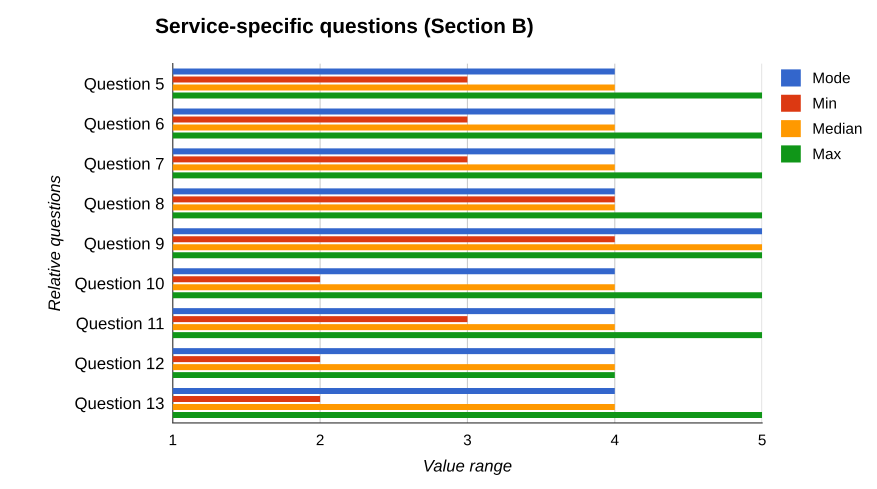 The image size is (877, 489). Describe the element at coordinates (119, 364) in the screenshot. I see `y-tick-label: Question 12` at that location.